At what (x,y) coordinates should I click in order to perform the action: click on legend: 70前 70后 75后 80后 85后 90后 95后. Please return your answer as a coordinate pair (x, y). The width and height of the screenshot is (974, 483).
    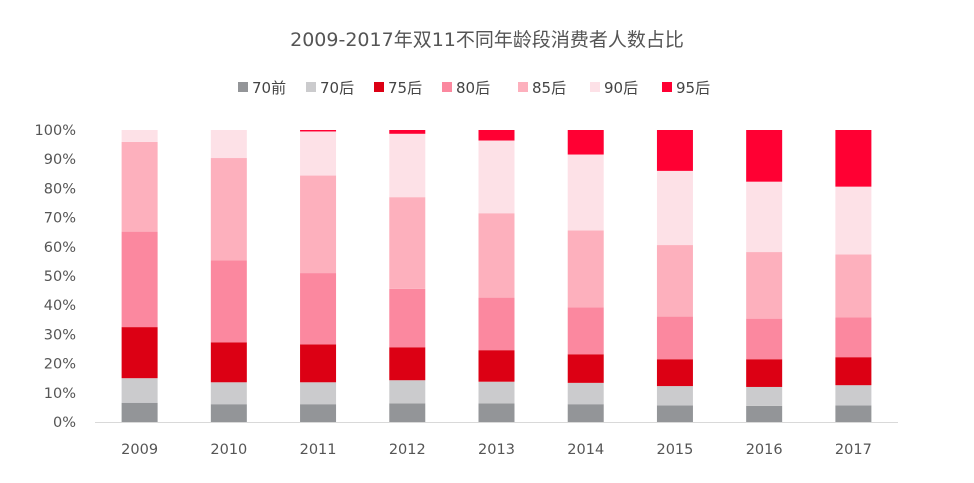
    Looking at the image, I should click on (474, 88).